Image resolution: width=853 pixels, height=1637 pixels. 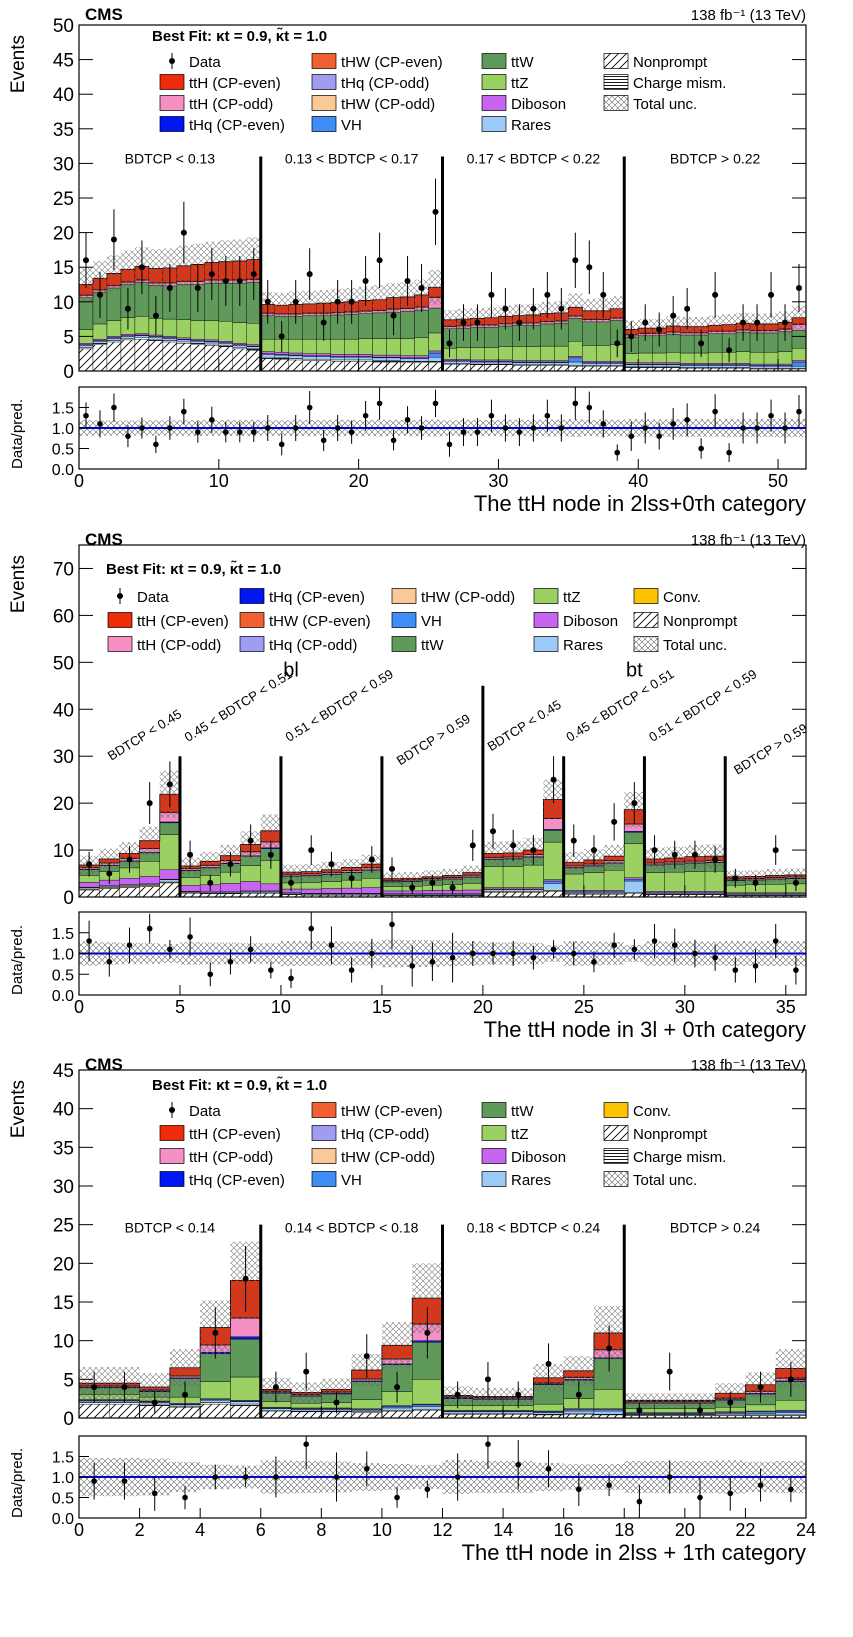 I want to click on x-axis-label: The ttH node in 3l + 0τh category, so click(x=645, y=1029).